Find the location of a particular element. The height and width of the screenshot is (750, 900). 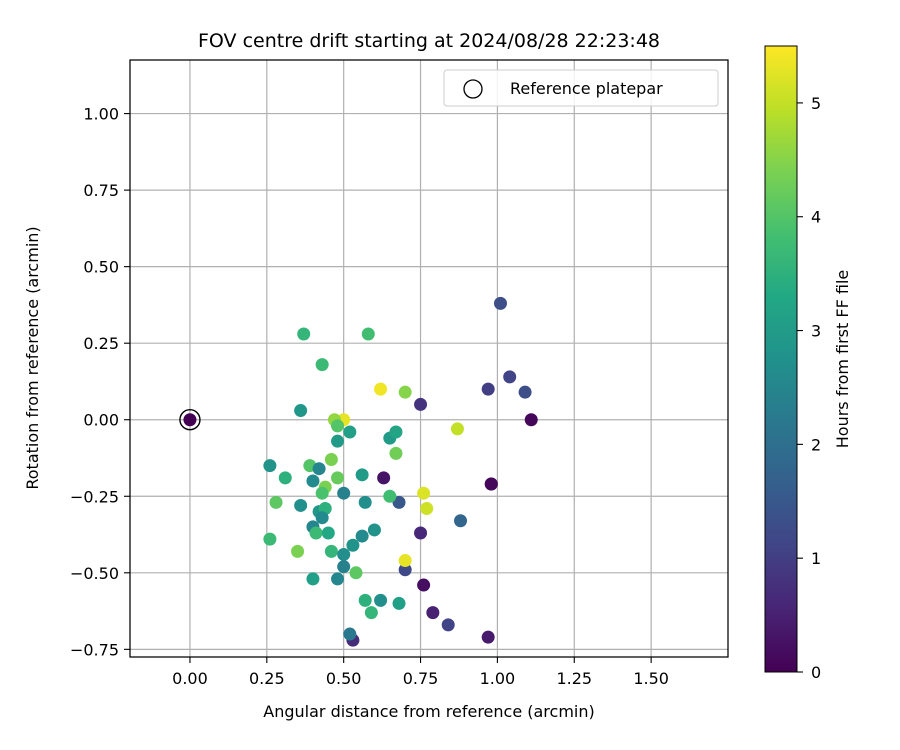

y-tick-label: 1.00 is located at coordinates (101, 114).